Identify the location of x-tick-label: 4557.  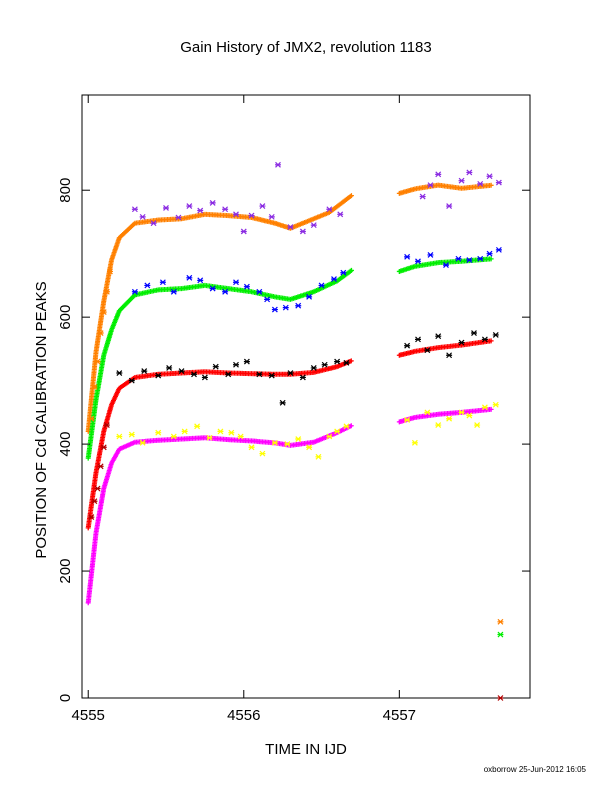
(399, 715).